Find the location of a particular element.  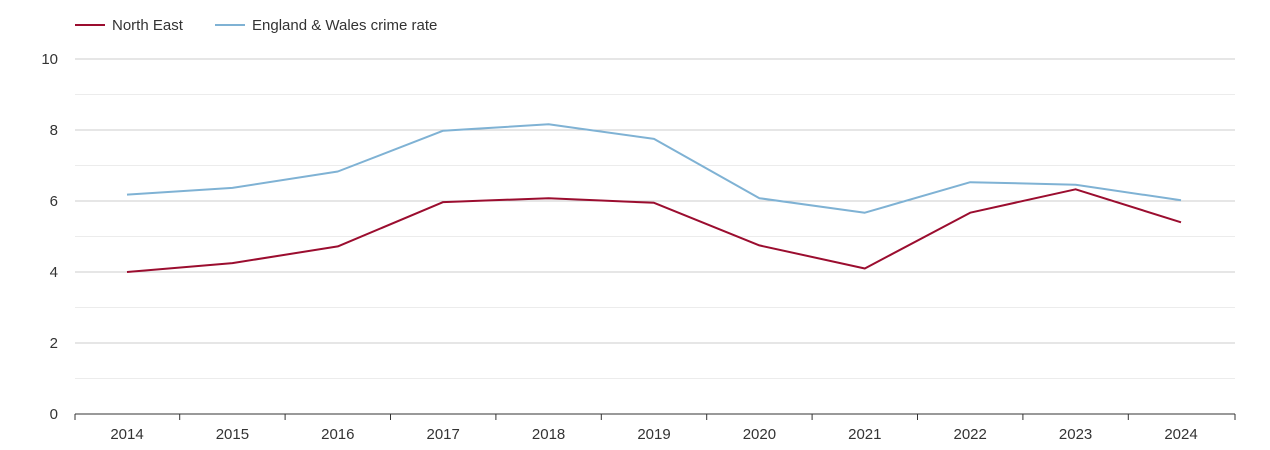

x-tick-label: 2022 is located at coordinates (970, 434).